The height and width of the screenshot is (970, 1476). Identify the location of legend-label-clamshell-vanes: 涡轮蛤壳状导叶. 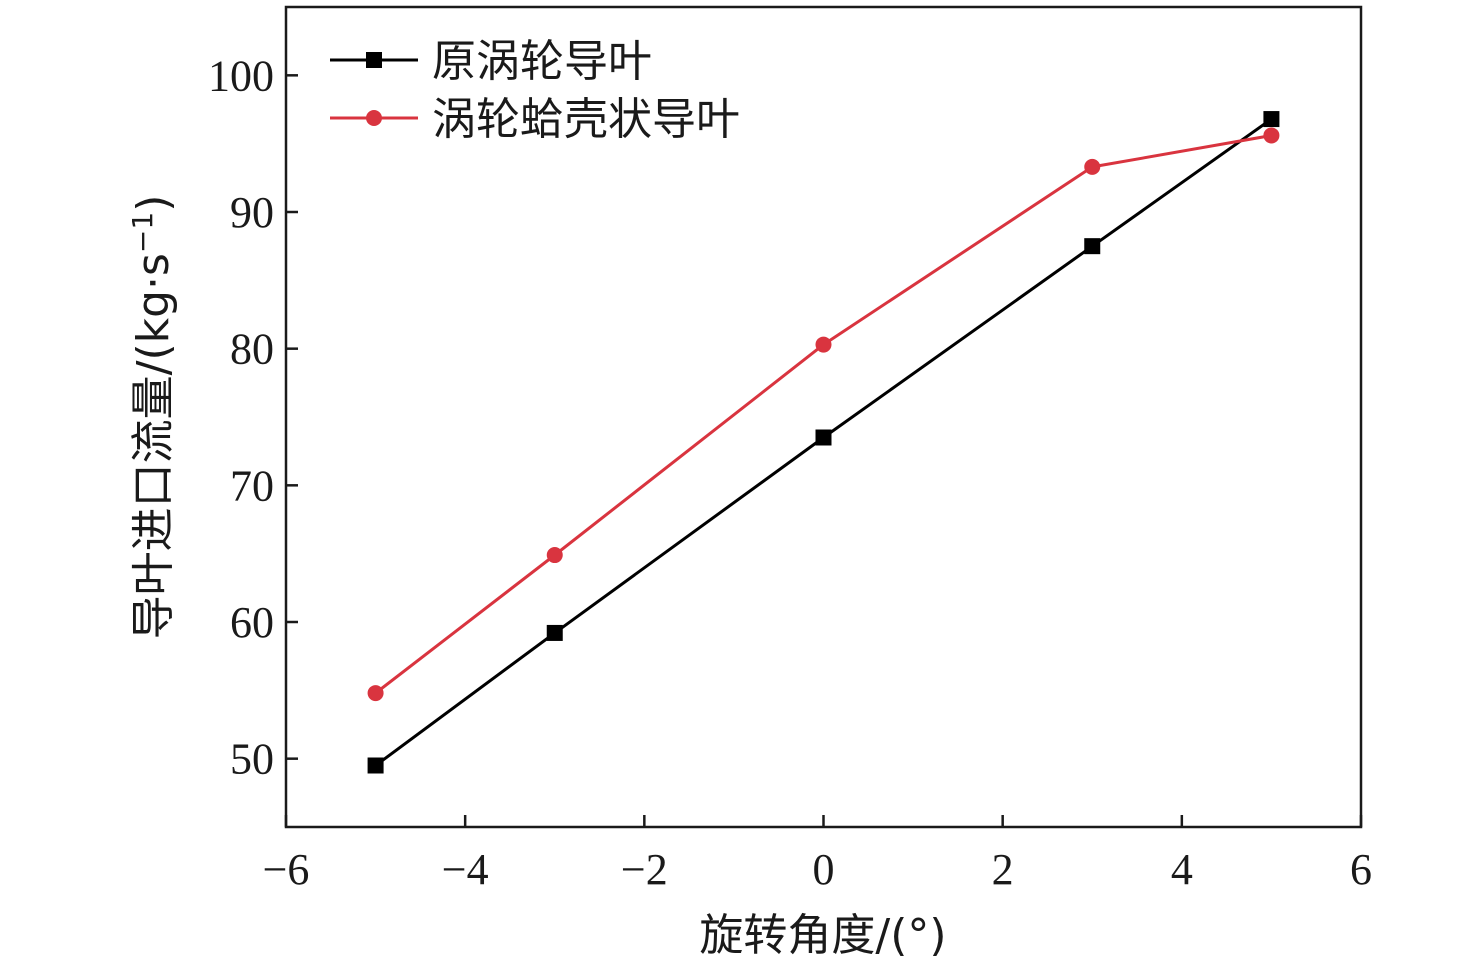
(586, 119).